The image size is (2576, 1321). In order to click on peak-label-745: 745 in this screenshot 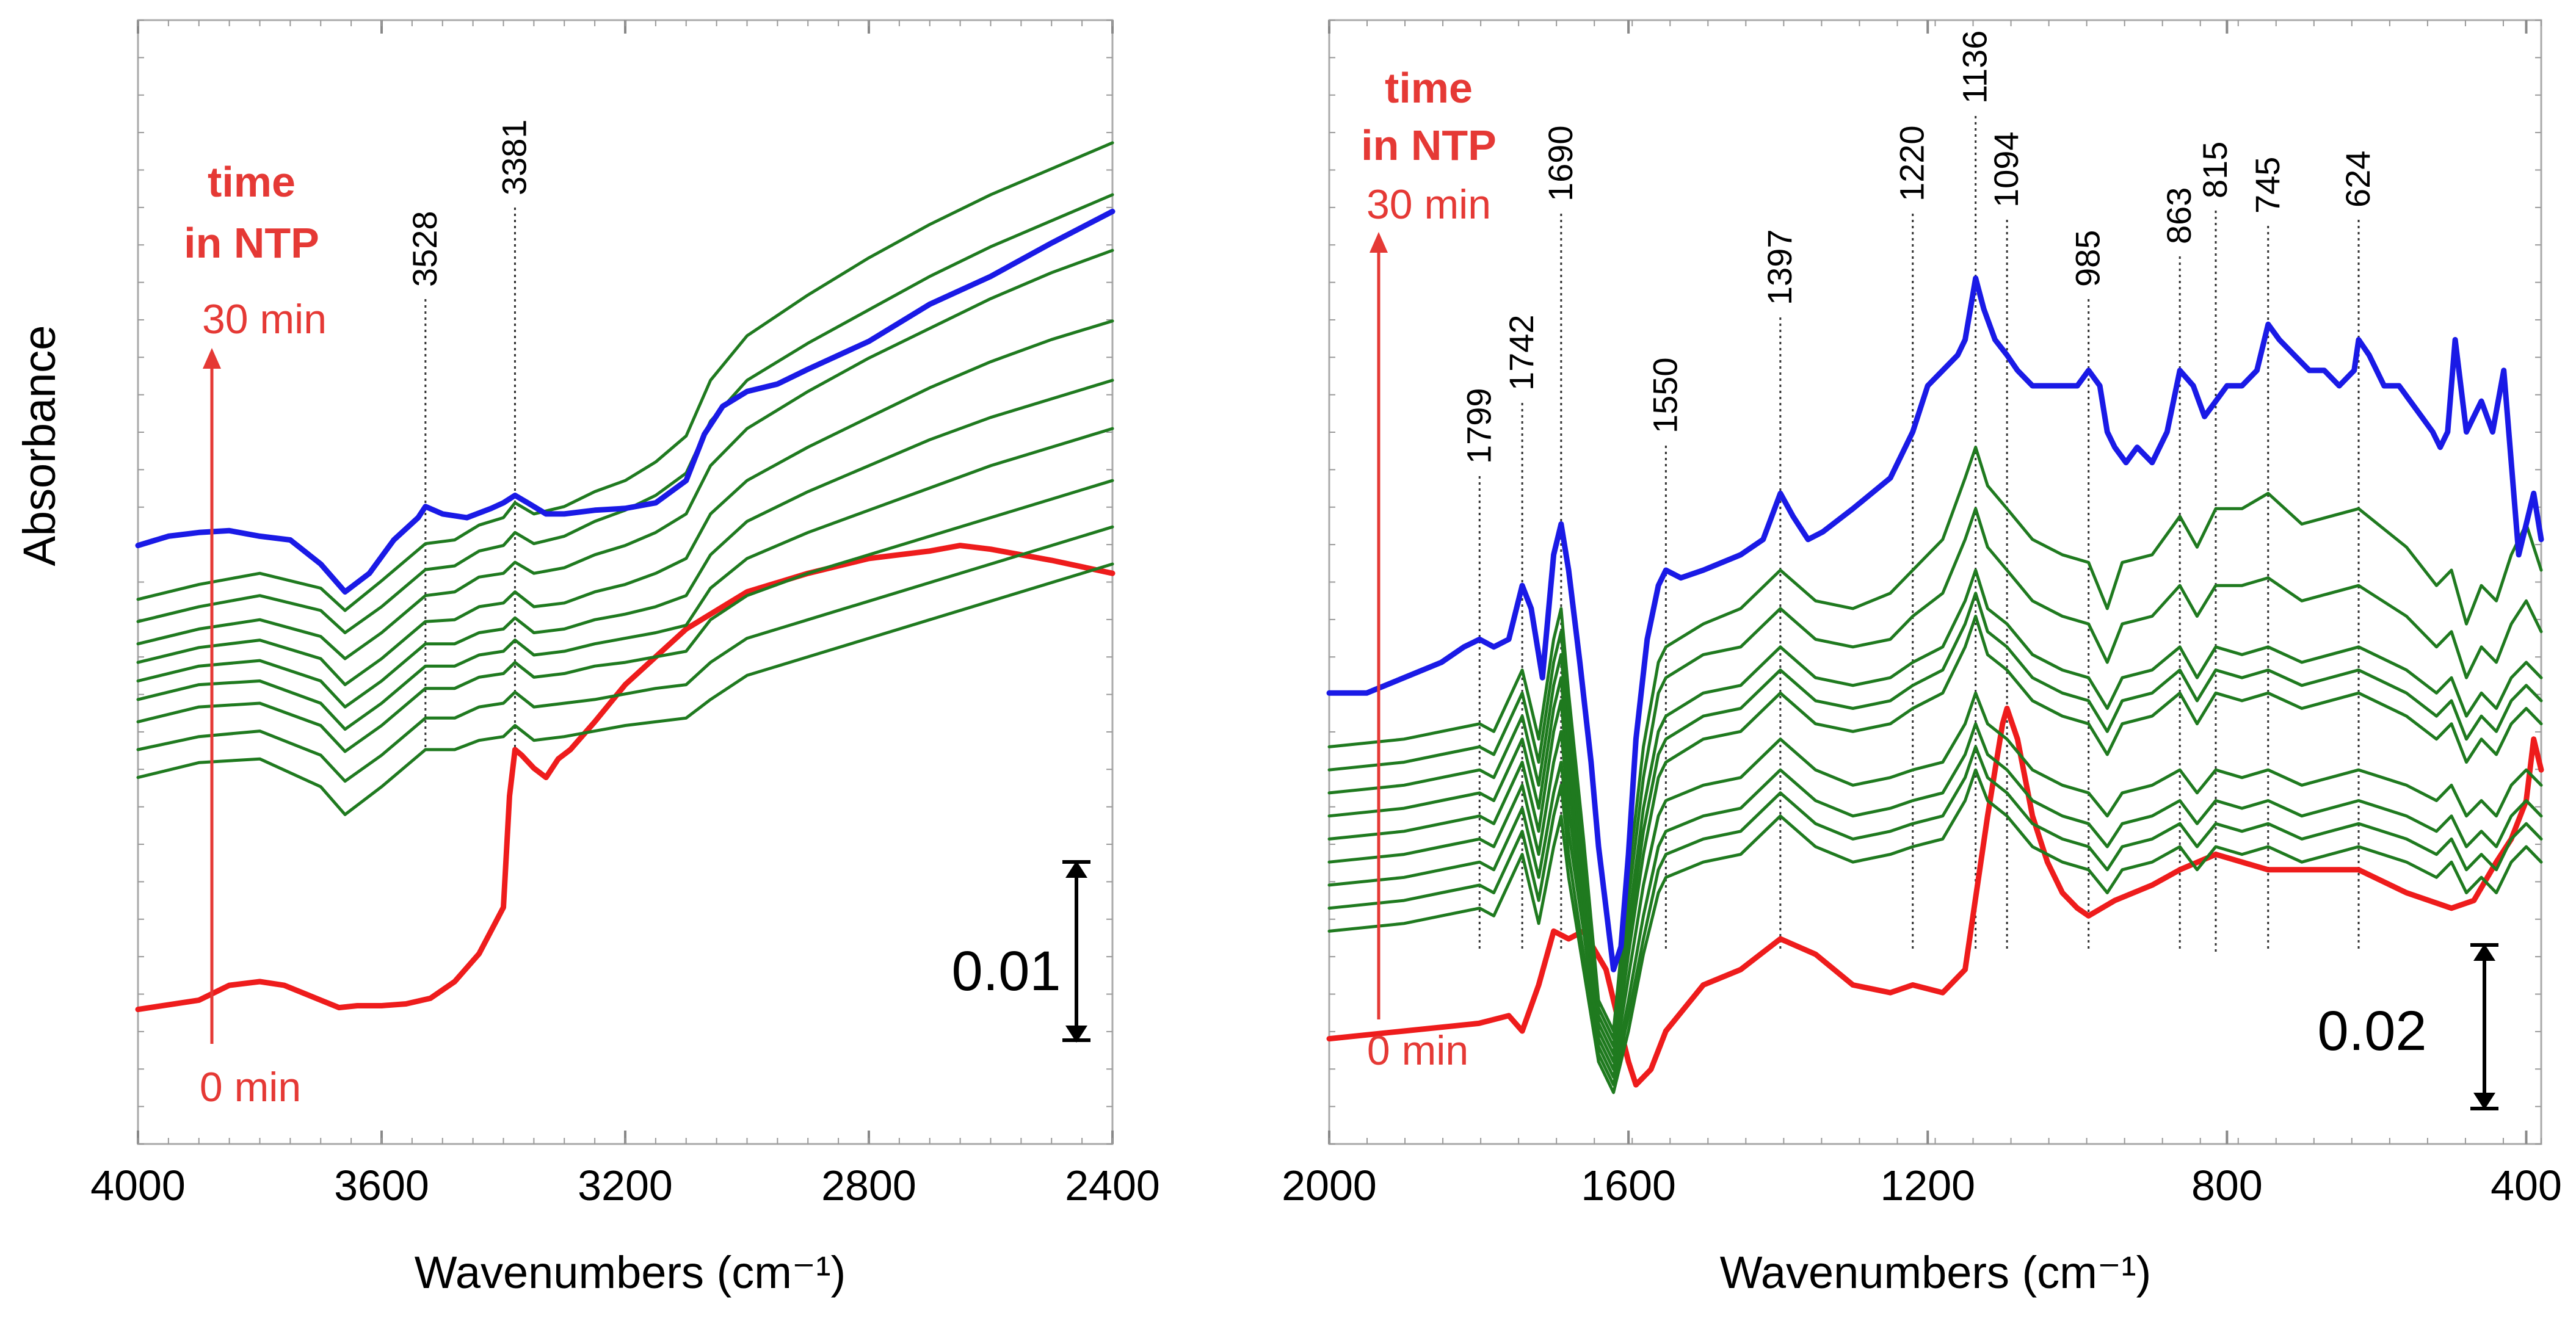, I will do `click(2267, 185)`.